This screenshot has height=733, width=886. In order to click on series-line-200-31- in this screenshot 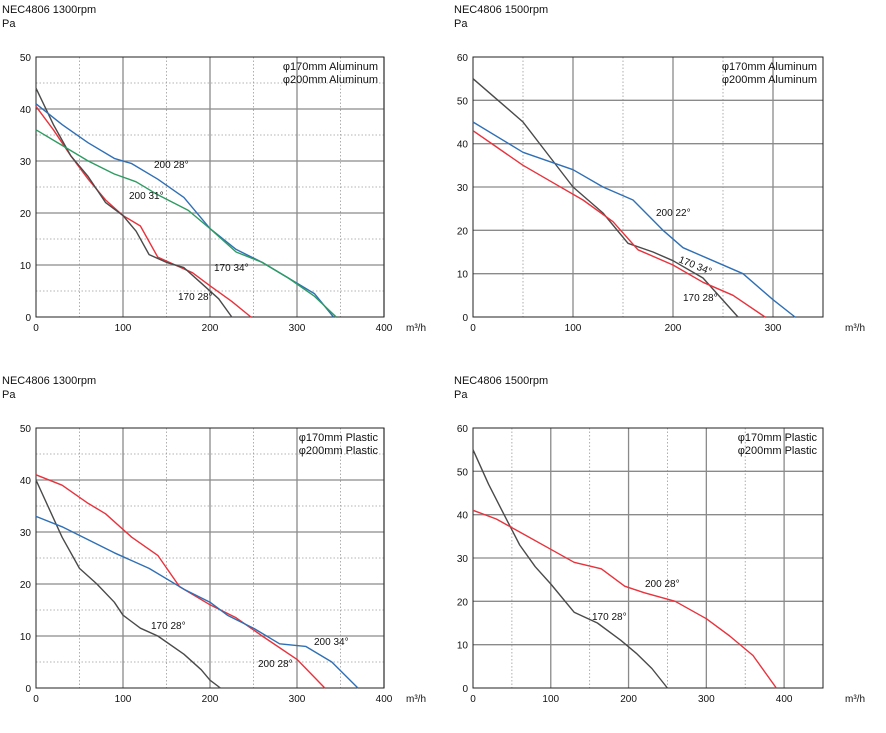, I will do `click(186, 223)`.